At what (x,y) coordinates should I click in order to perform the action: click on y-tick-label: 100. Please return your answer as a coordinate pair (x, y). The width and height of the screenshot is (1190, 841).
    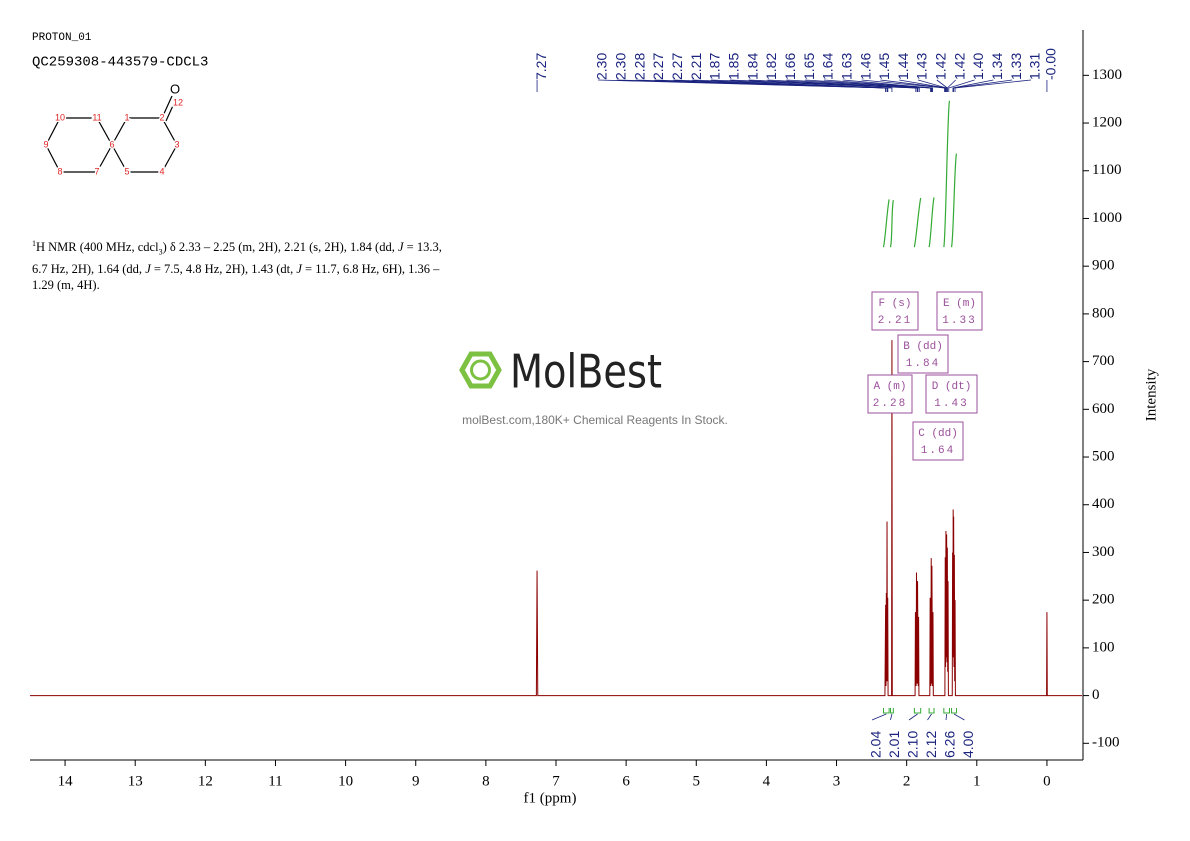
    Looking at the image, I should click on (1103, 647).